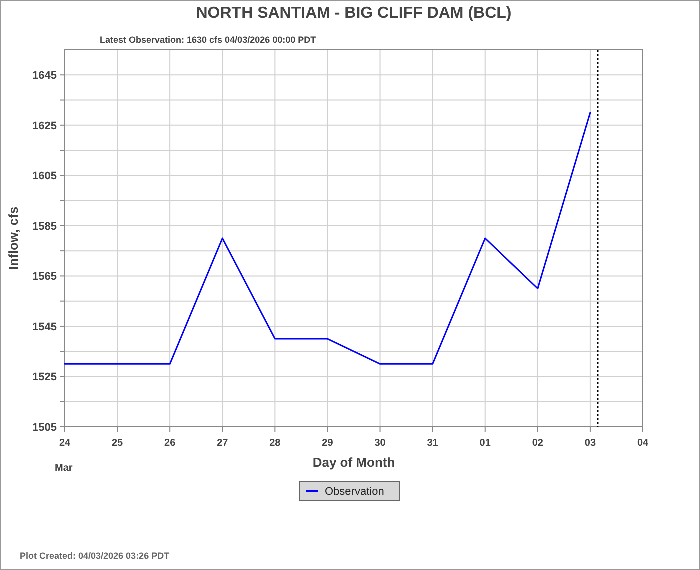 This screenshot has width=700, height=570. Describe the element at coordinates (44, 176) in the screenshot. I see `y-tick-label: 1605` at that location.